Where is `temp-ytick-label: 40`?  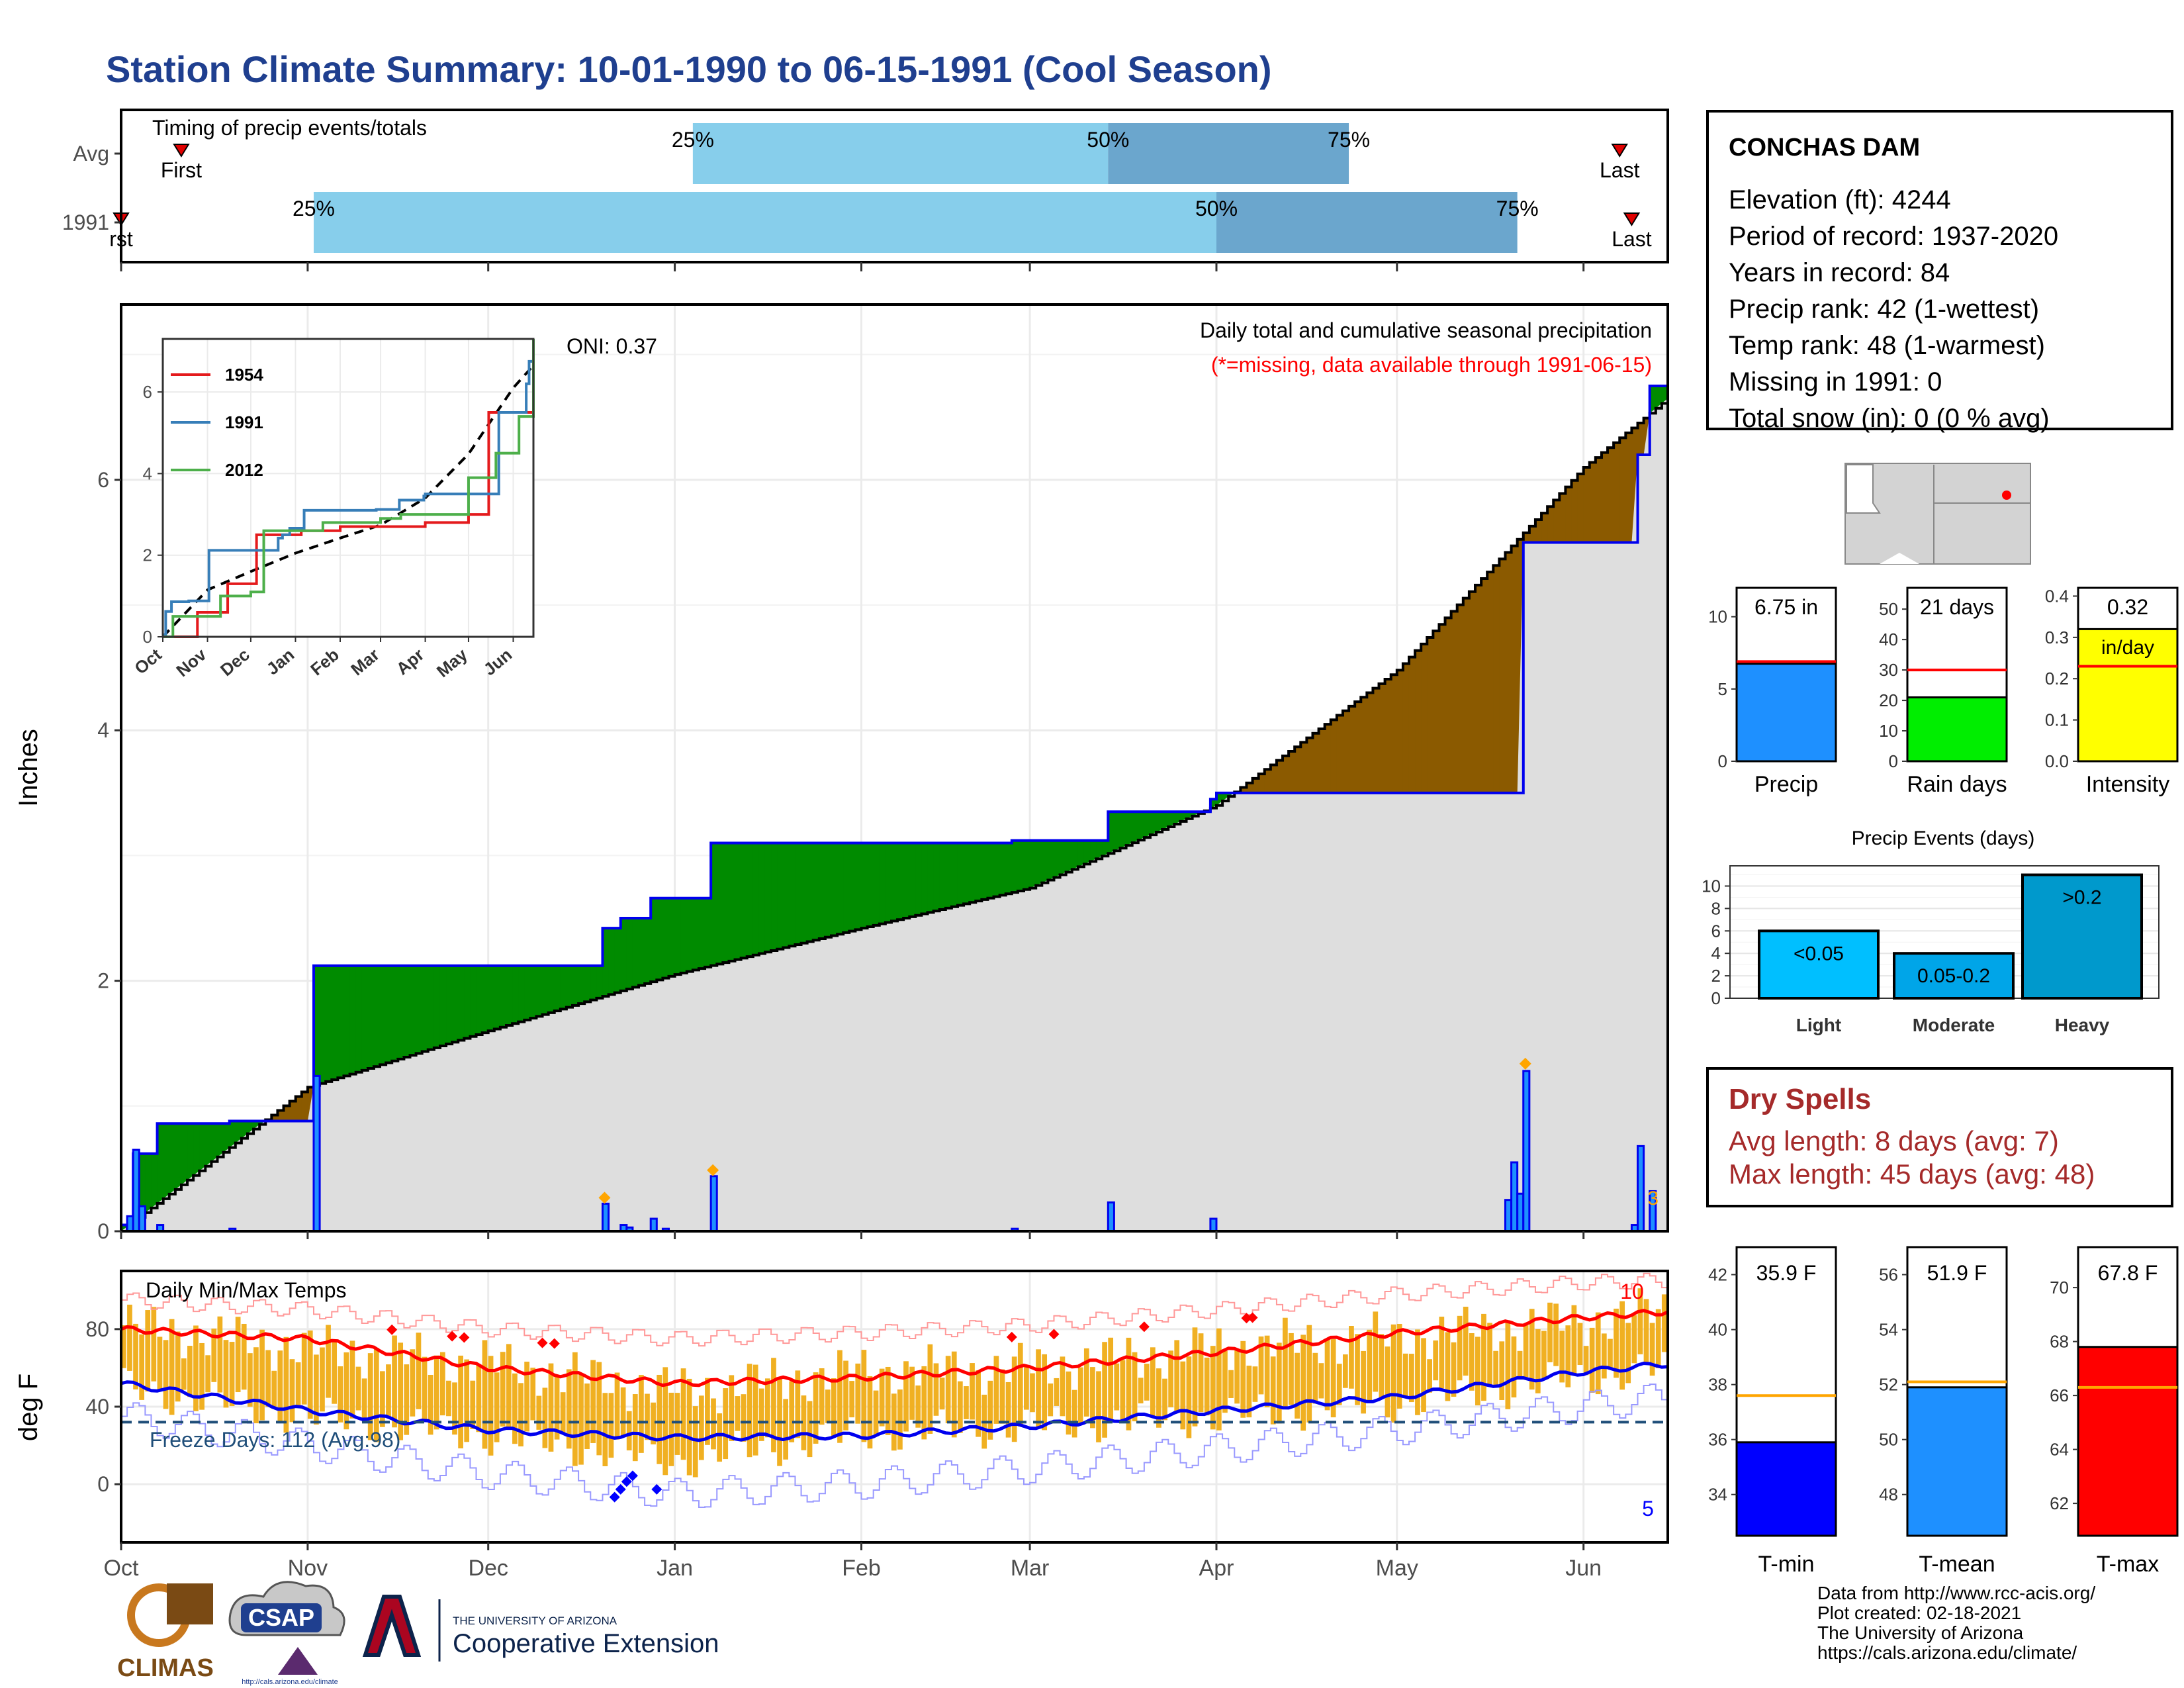
temp-ytick-label: 40 is located at coordinates (97, 1407).